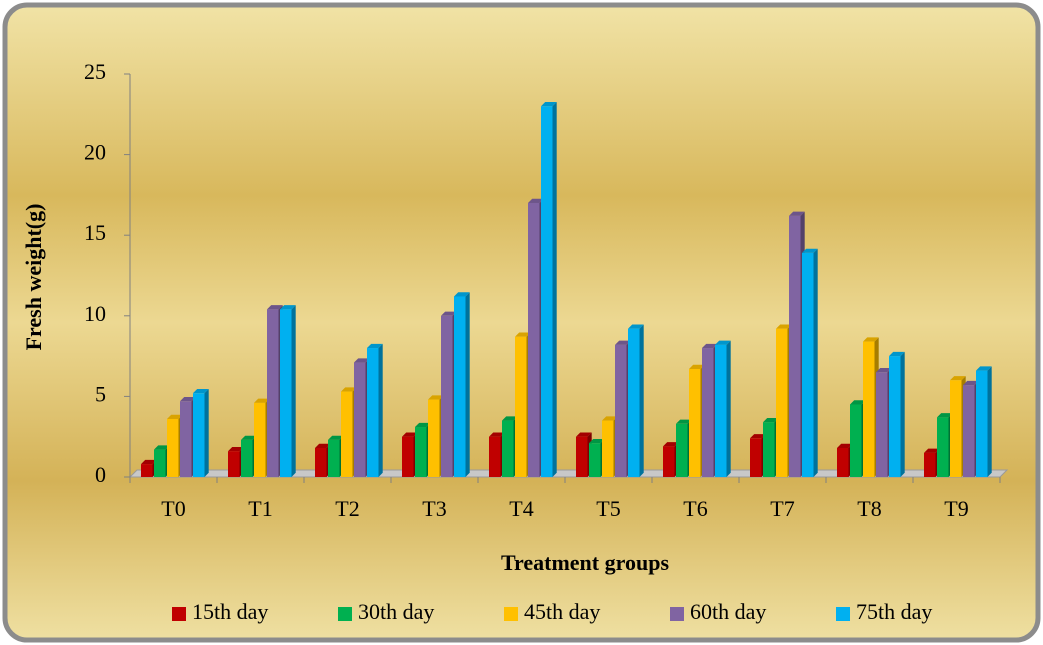 The height and width of the screenshot is (645, 1043). What do you see at coordinates (869, 508) in the screenshot?
I see `x-tick-label: T8` at bounding box center [869, 508].